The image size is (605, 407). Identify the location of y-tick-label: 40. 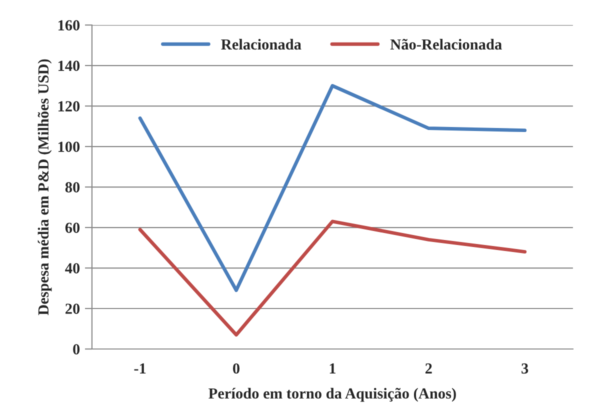
(72, 268).